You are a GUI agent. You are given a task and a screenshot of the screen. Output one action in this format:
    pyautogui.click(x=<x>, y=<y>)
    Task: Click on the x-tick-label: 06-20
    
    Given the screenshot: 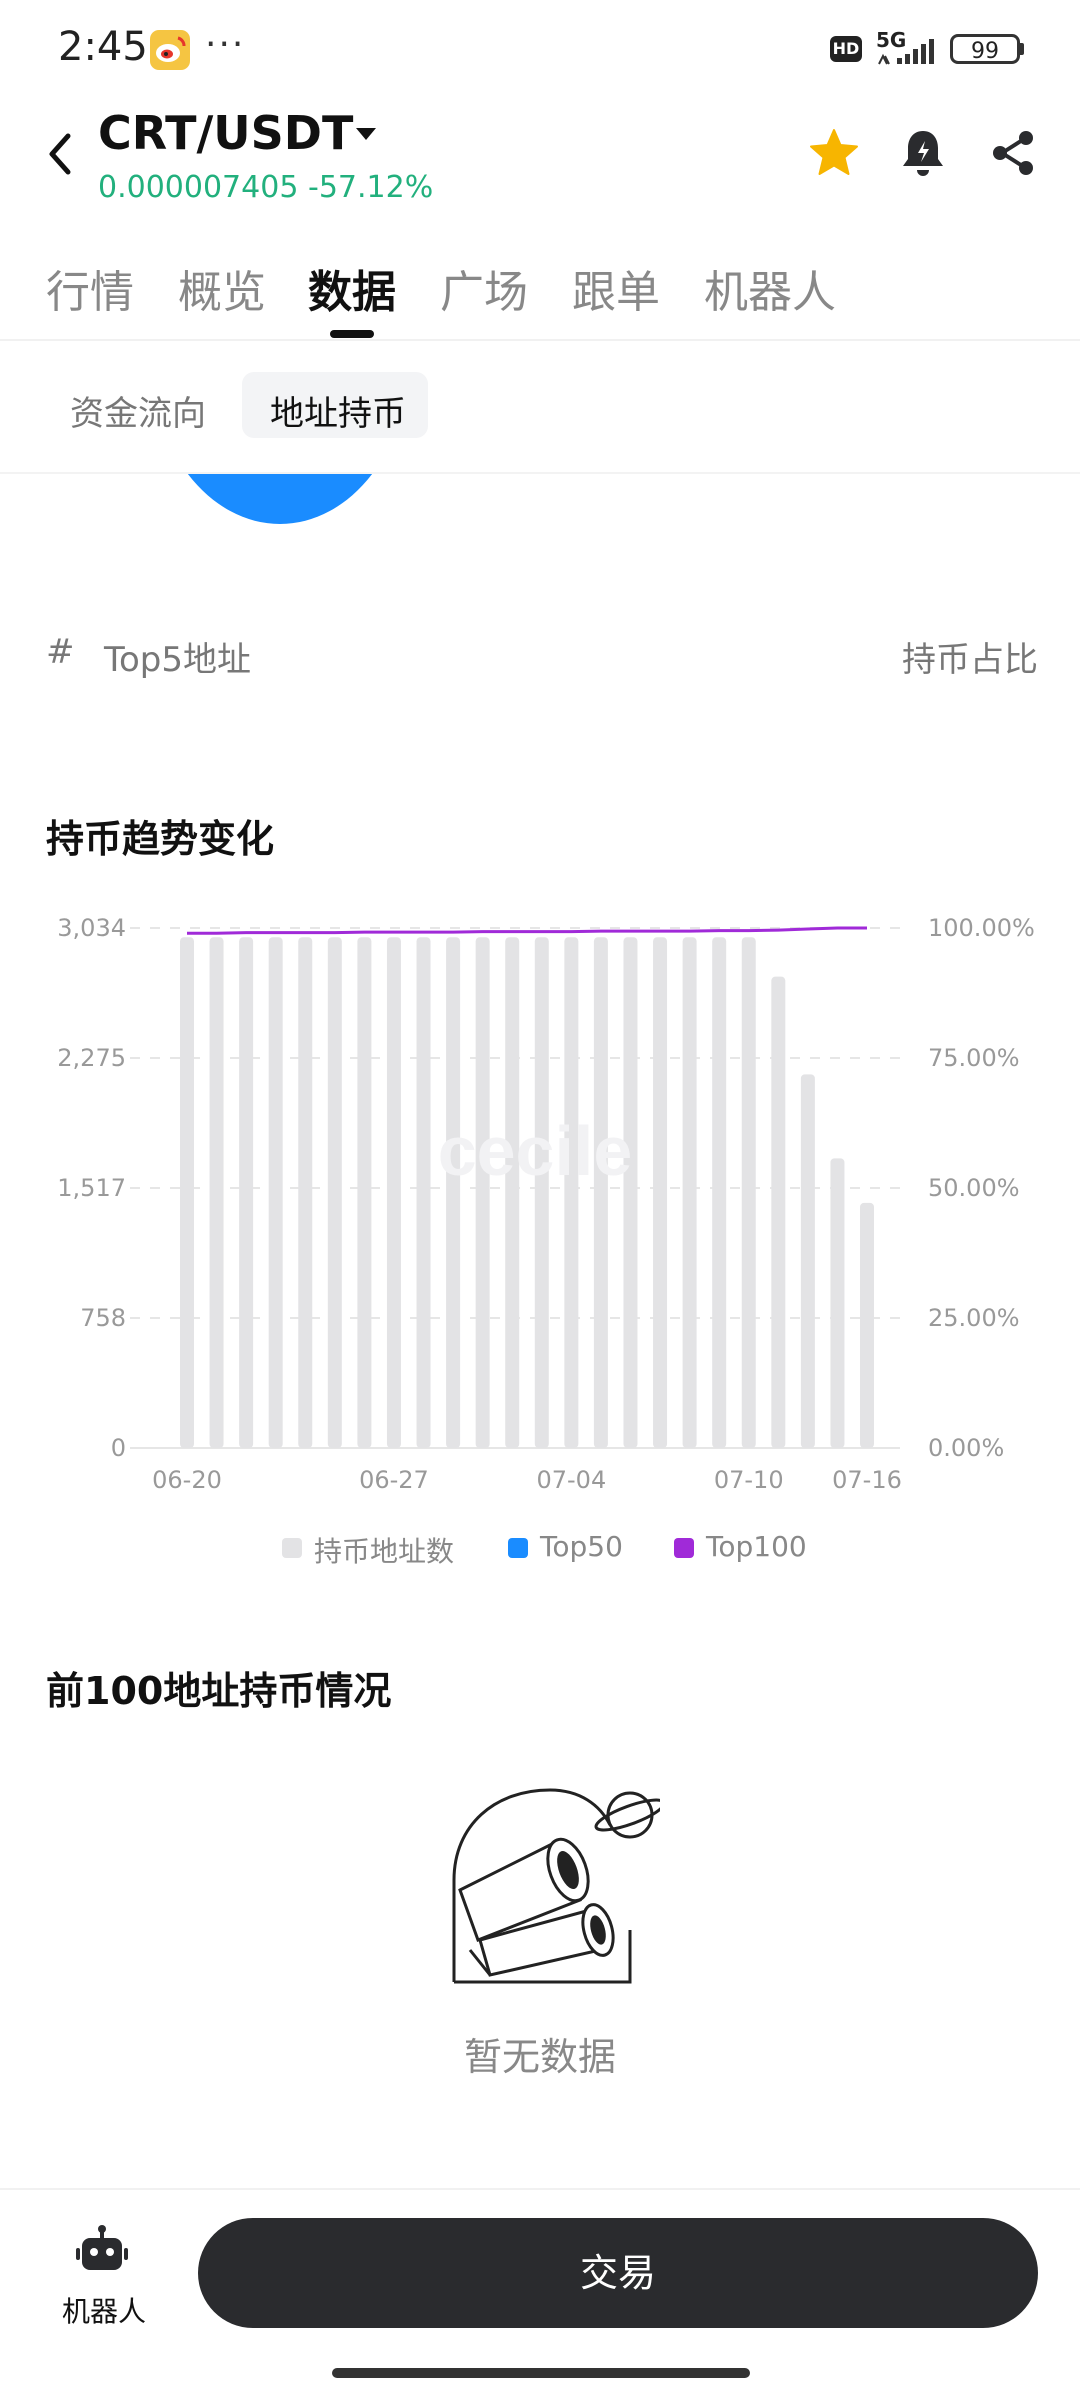 What is the action you would take?
    pyautogui.click(x=187, y=1480)
    